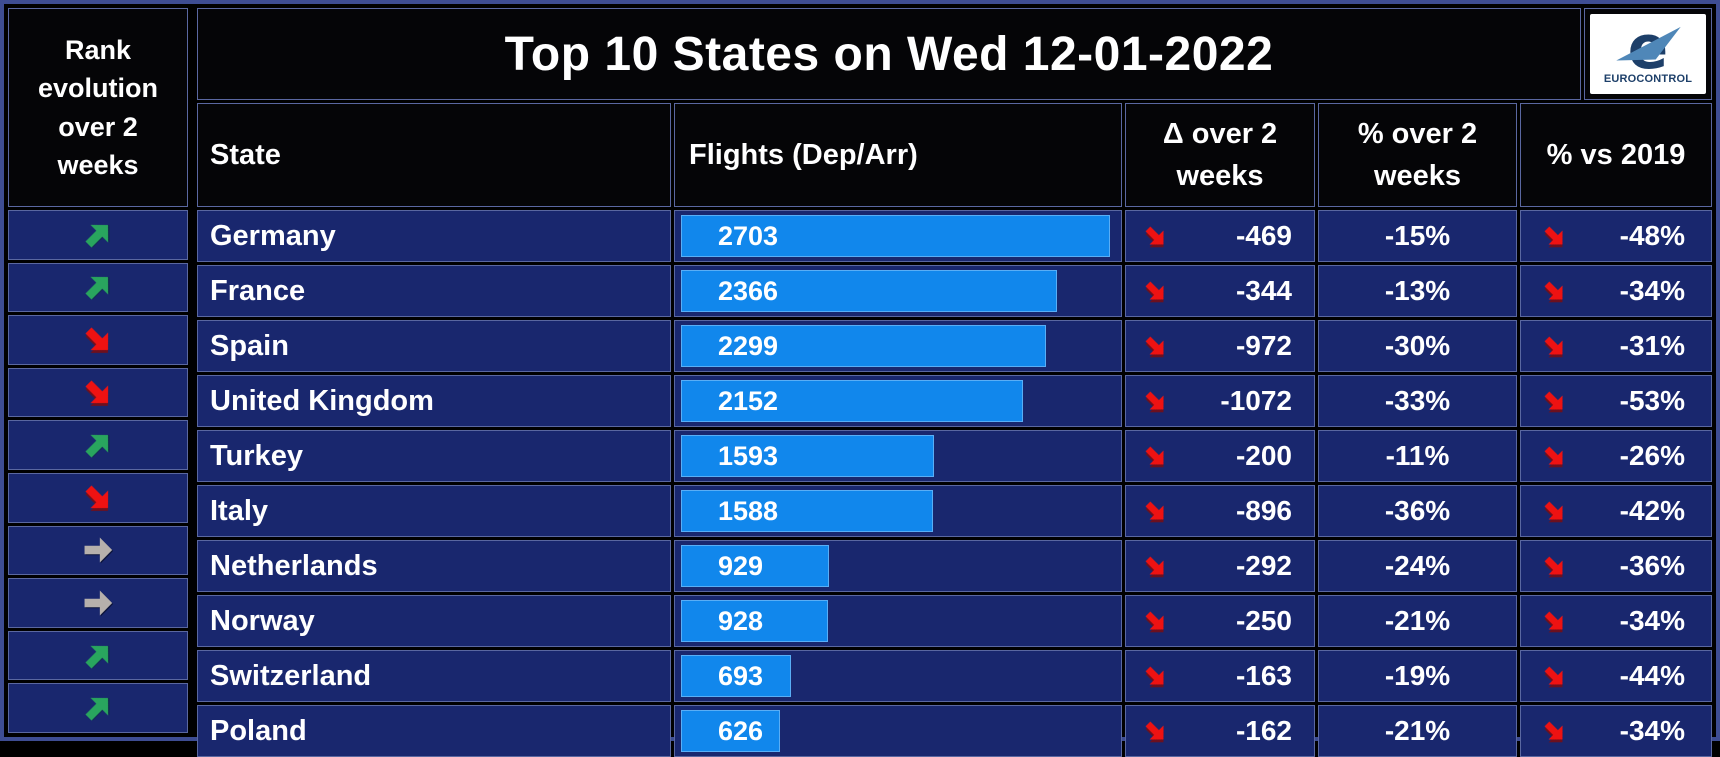 This screenshot has height=757, width=1720. Describe the element at coordinates (434, 456) in the screenshot. I see `state-cell: Turkey` at that location.